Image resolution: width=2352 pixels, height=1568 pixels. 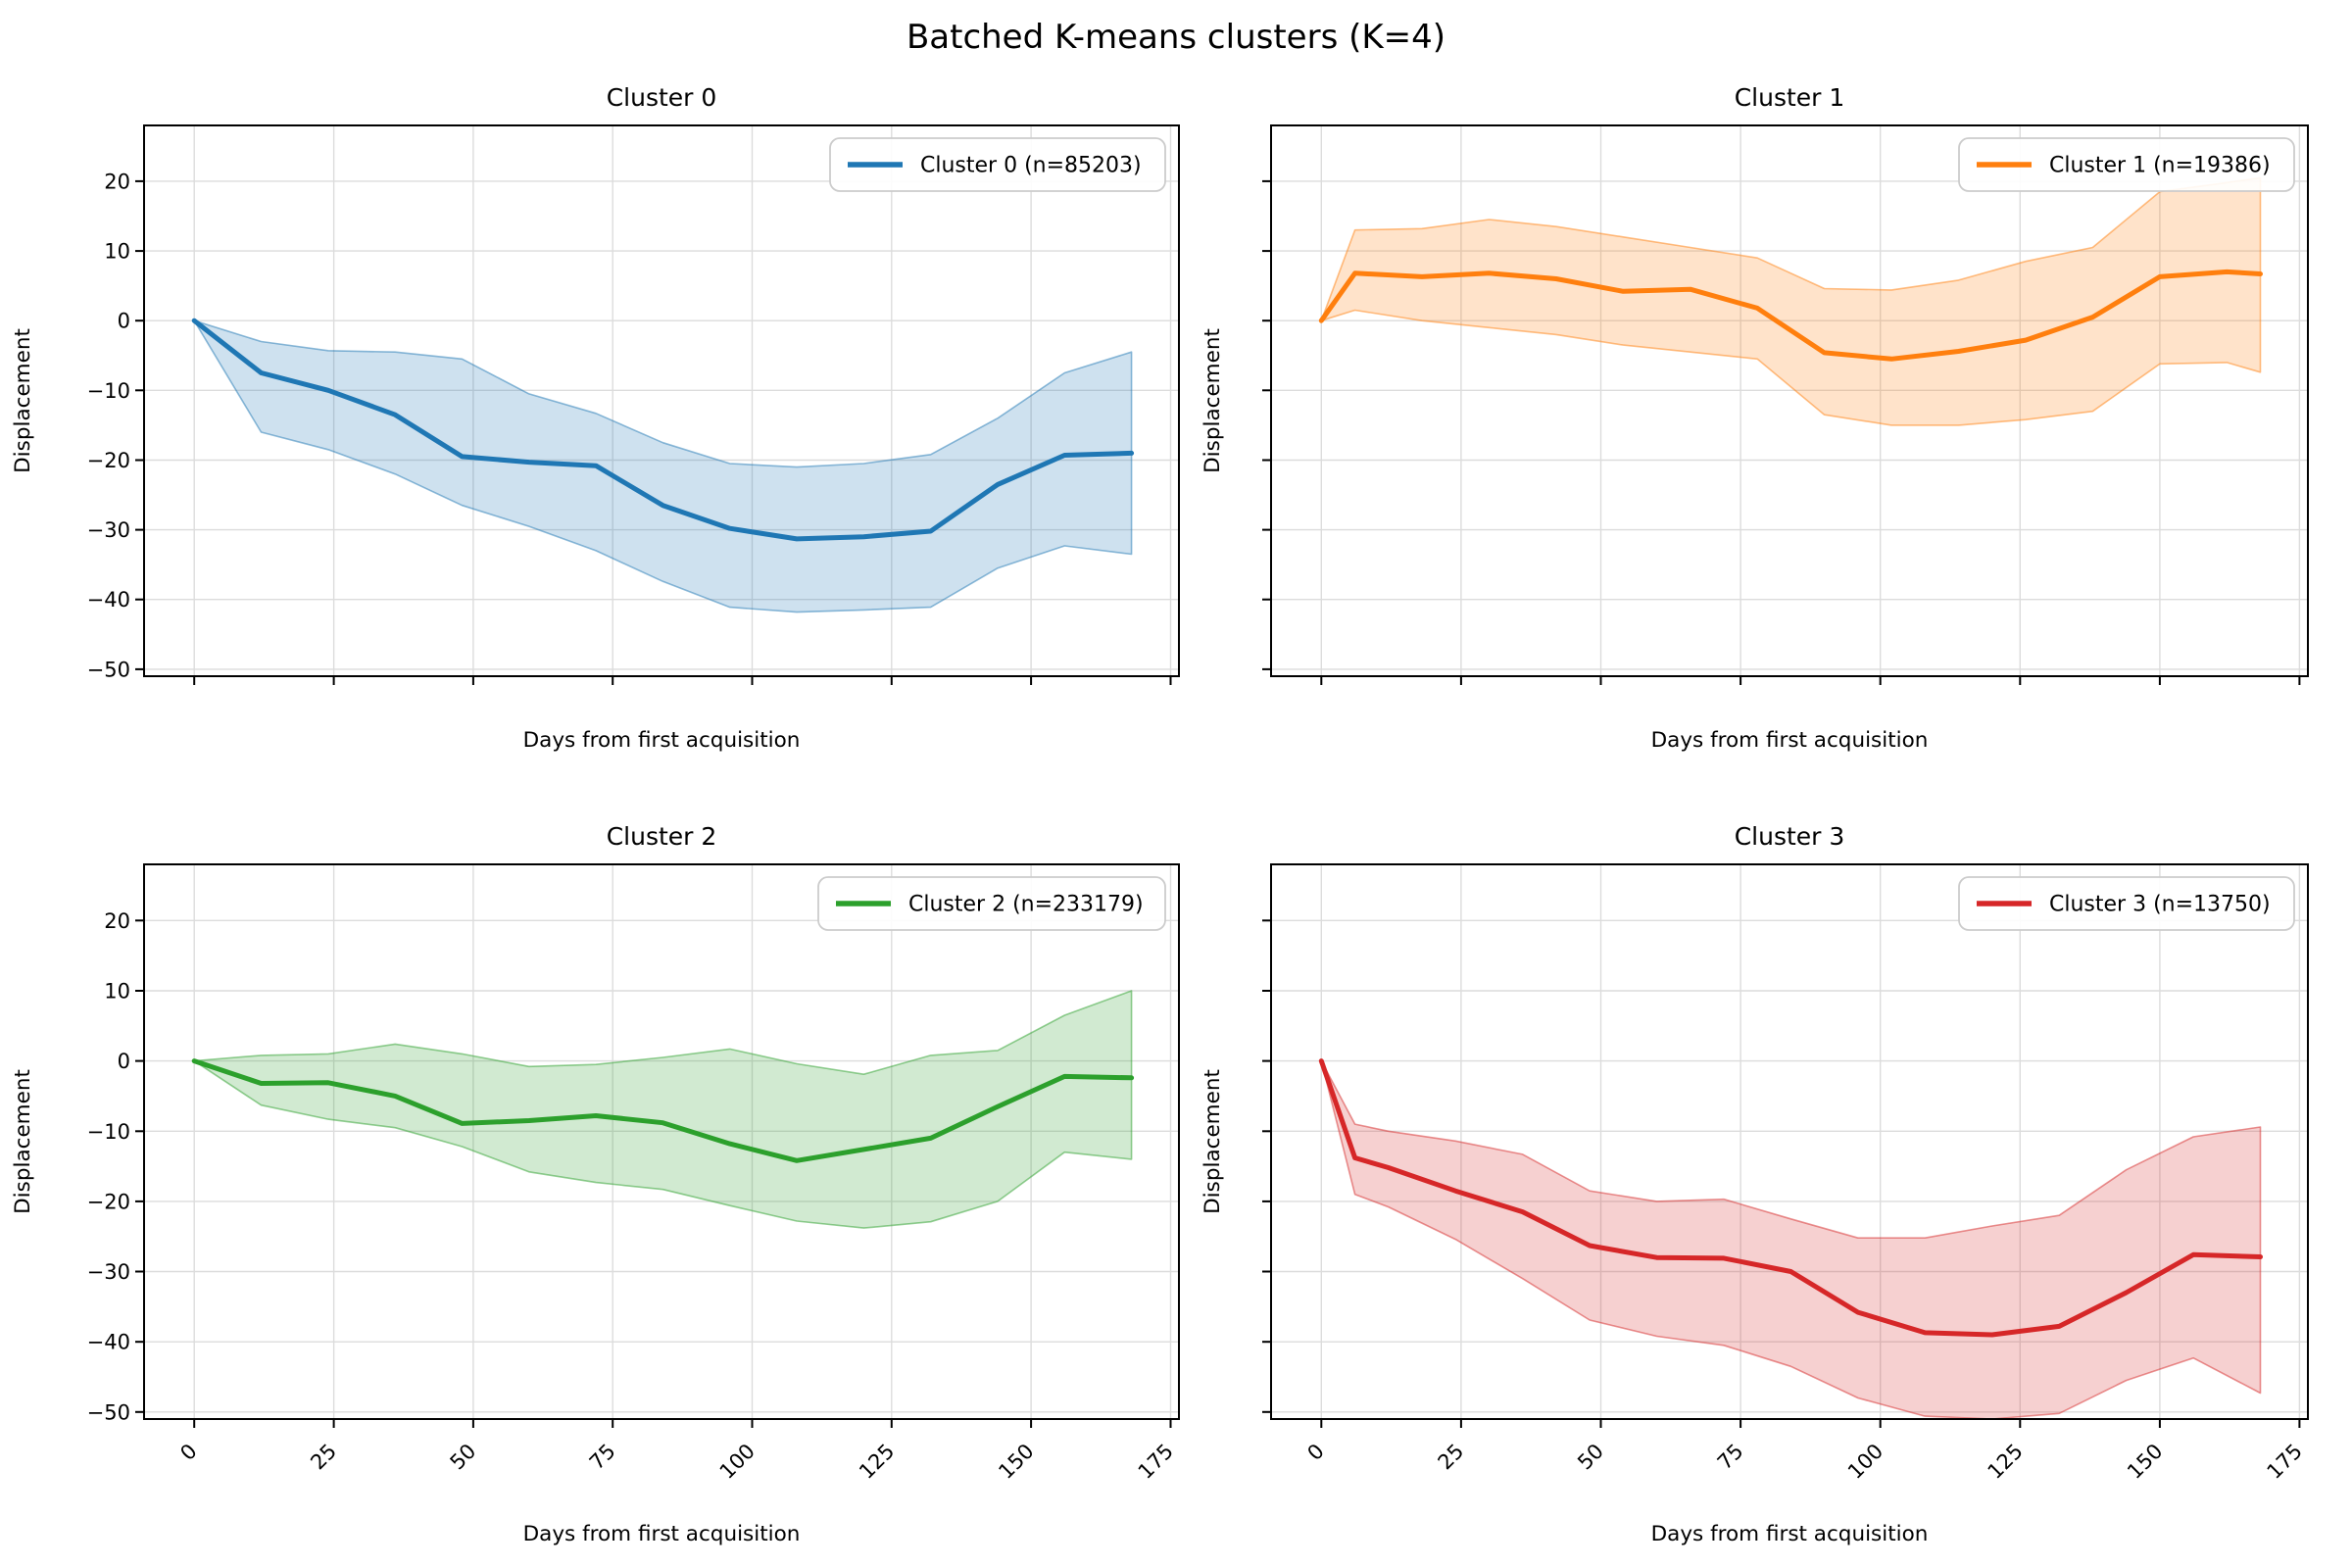 What do you see at coordinates (662, 1534) in the screenshot?
I see `cluster-2-xlabel: Days from first acquisition` at bounding box center [662, 1534].